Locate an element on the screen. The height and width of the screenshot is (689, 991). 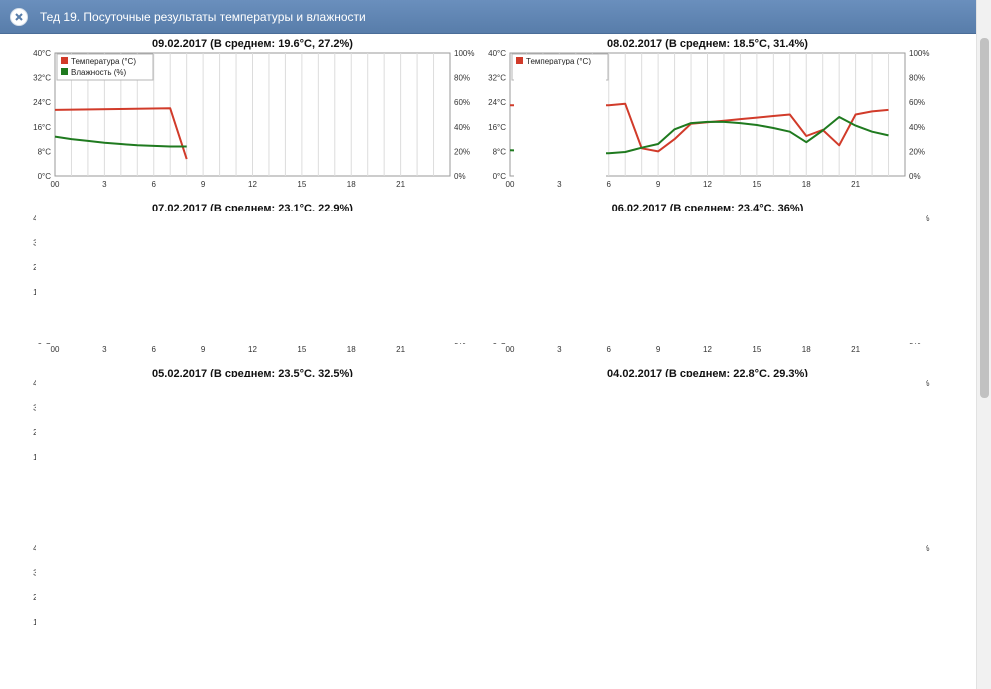
legend-label-humidity: Влажность (%) is located at coordinates (99, 72).